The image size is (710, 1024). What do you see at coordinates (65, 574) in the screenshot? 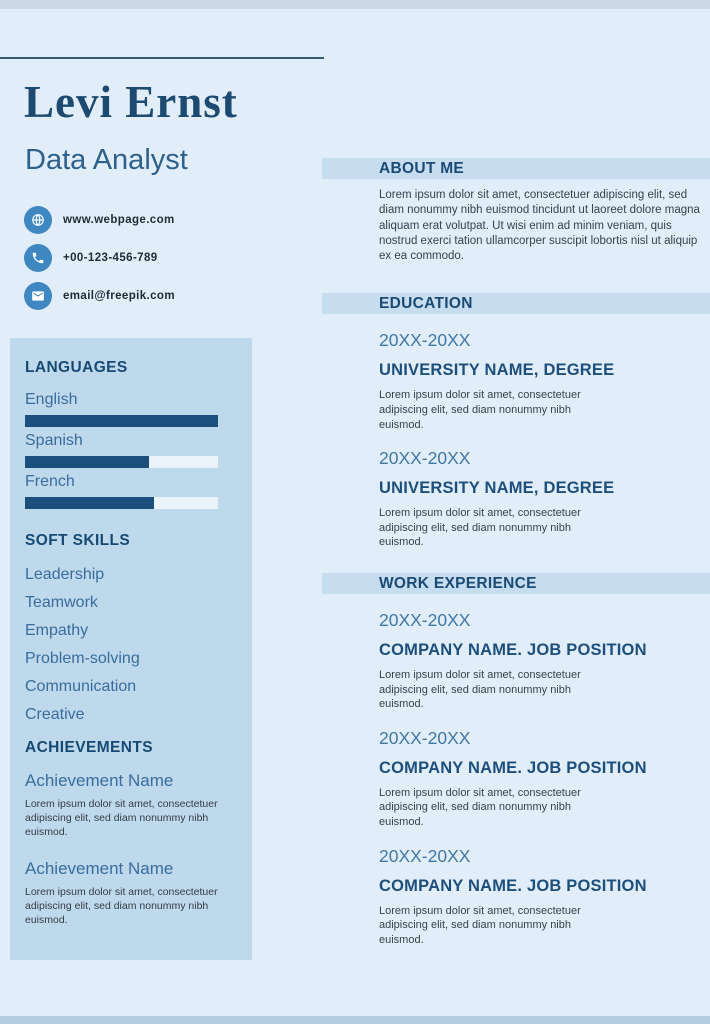
I see `skill-item: Leadership` at bounding box center [65, 574].